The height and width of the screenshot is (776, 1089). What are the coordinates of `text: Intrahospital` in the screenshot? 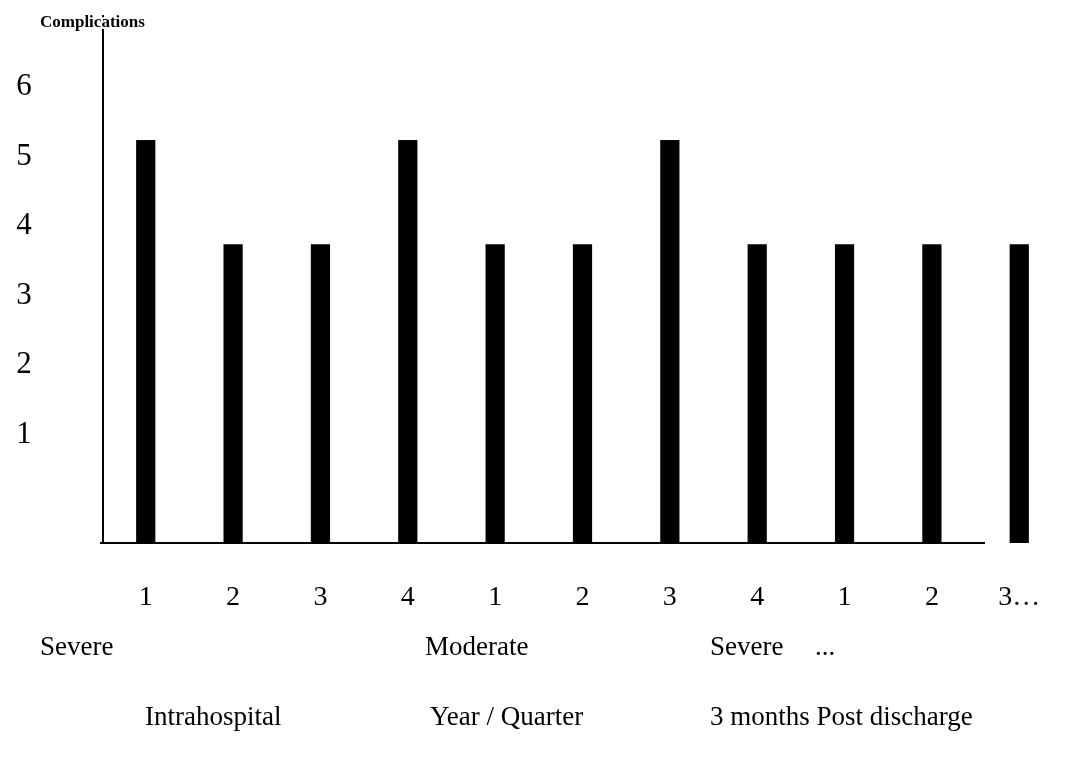 It's located at (213, 716).